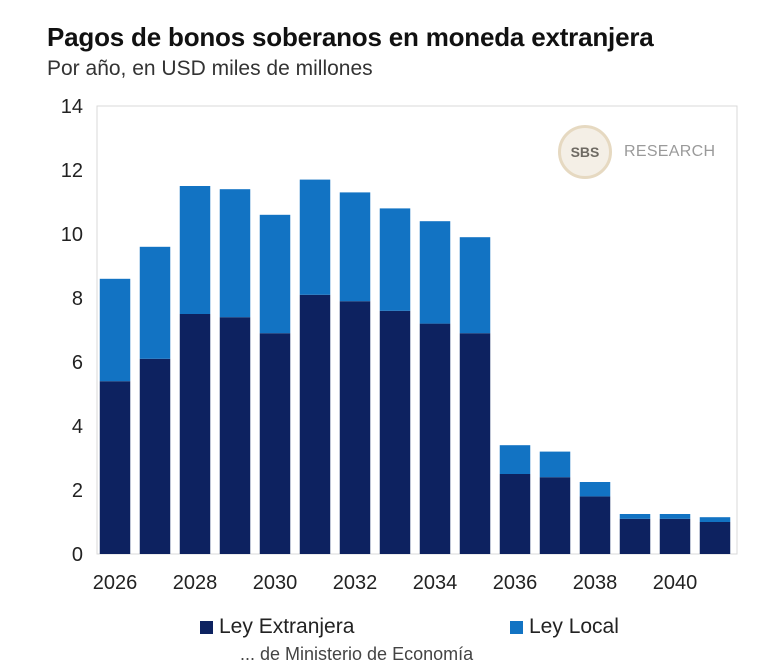 The height and width of the screenshot is (665, 764). I want to click on x-tick-label: 2028, so click(195, 583).